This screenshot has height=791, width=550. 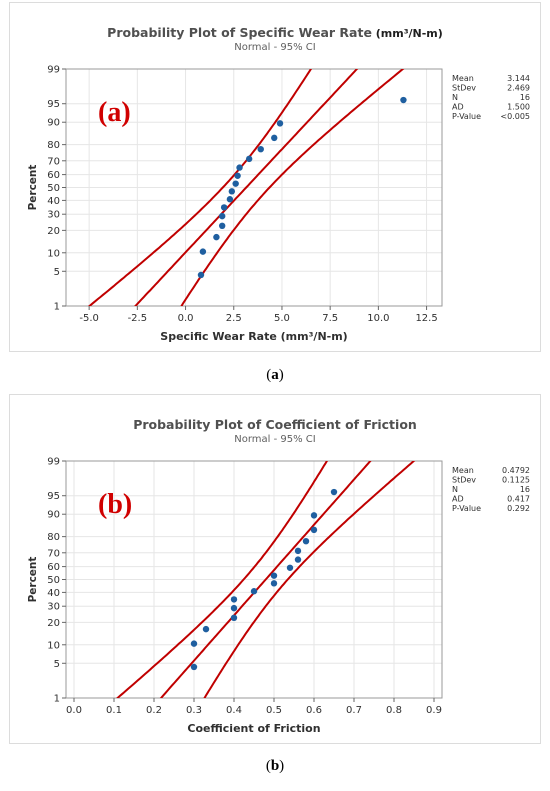 What do you see at coordinates (114, 710) in the screenshot?
I see `x-tick-label: 0.1` at bounding box center [114, 710].